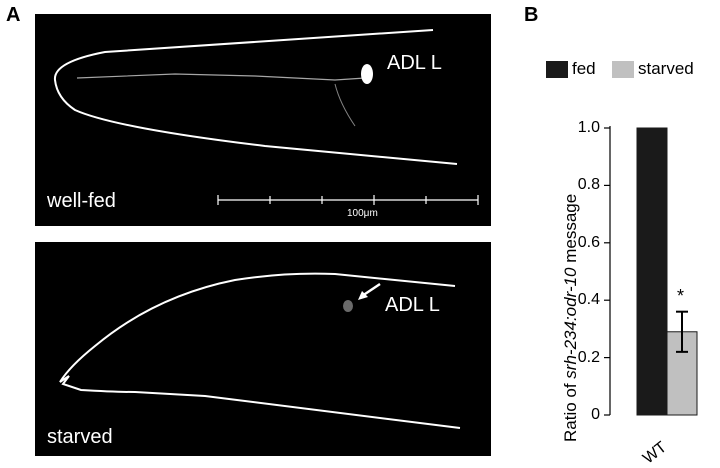 Image resolution: width=720 pixels, height=468 pixels. I want to click on y-tick-label-2: 0.4, so click(588, 300).